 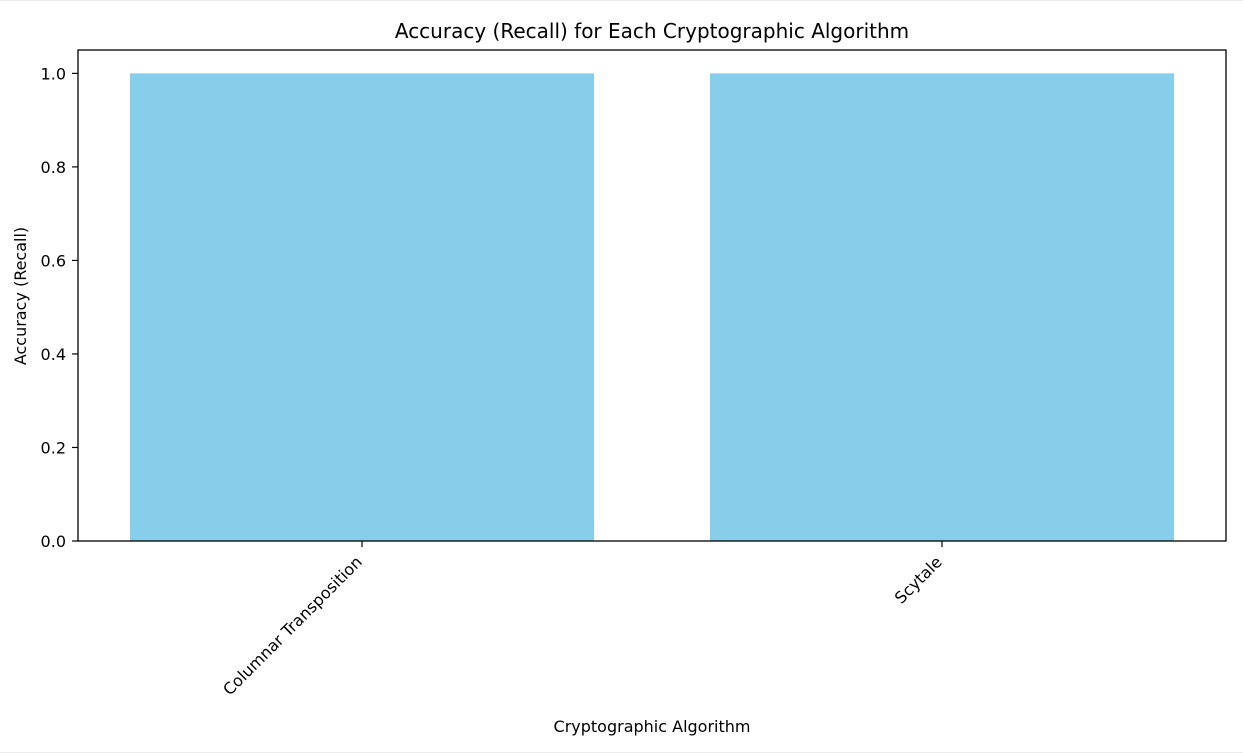 I want to click on y-tick-label: 0.8, so click(x=53, y=167).